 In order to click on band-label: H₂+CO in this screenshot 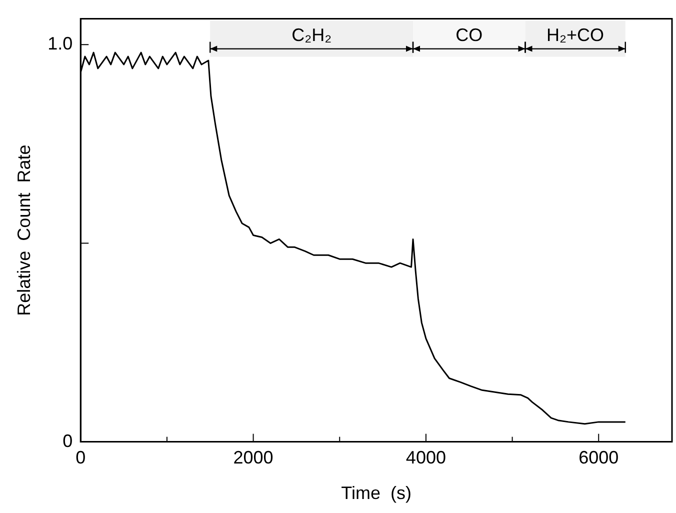, I will do `click(575, 34)`.